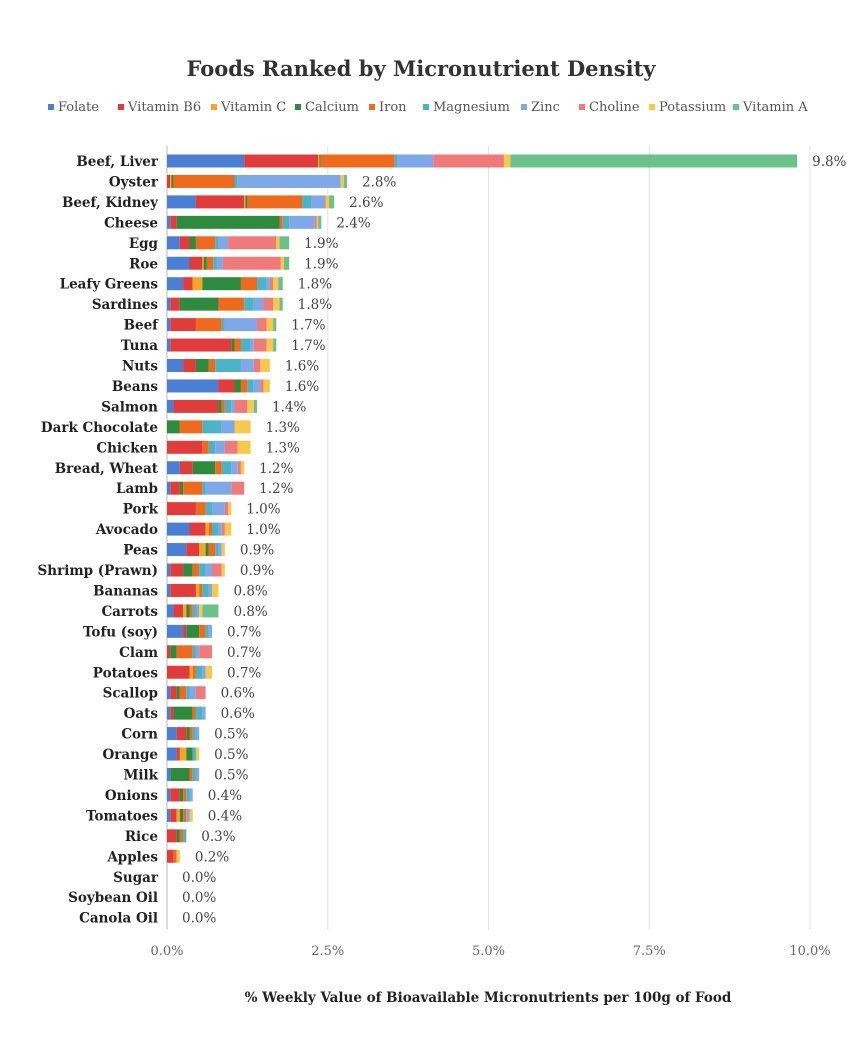  Describe the element at coordinates (263, 510) in the screenshot. I see `bar-total-label: 1.0%` at that location.